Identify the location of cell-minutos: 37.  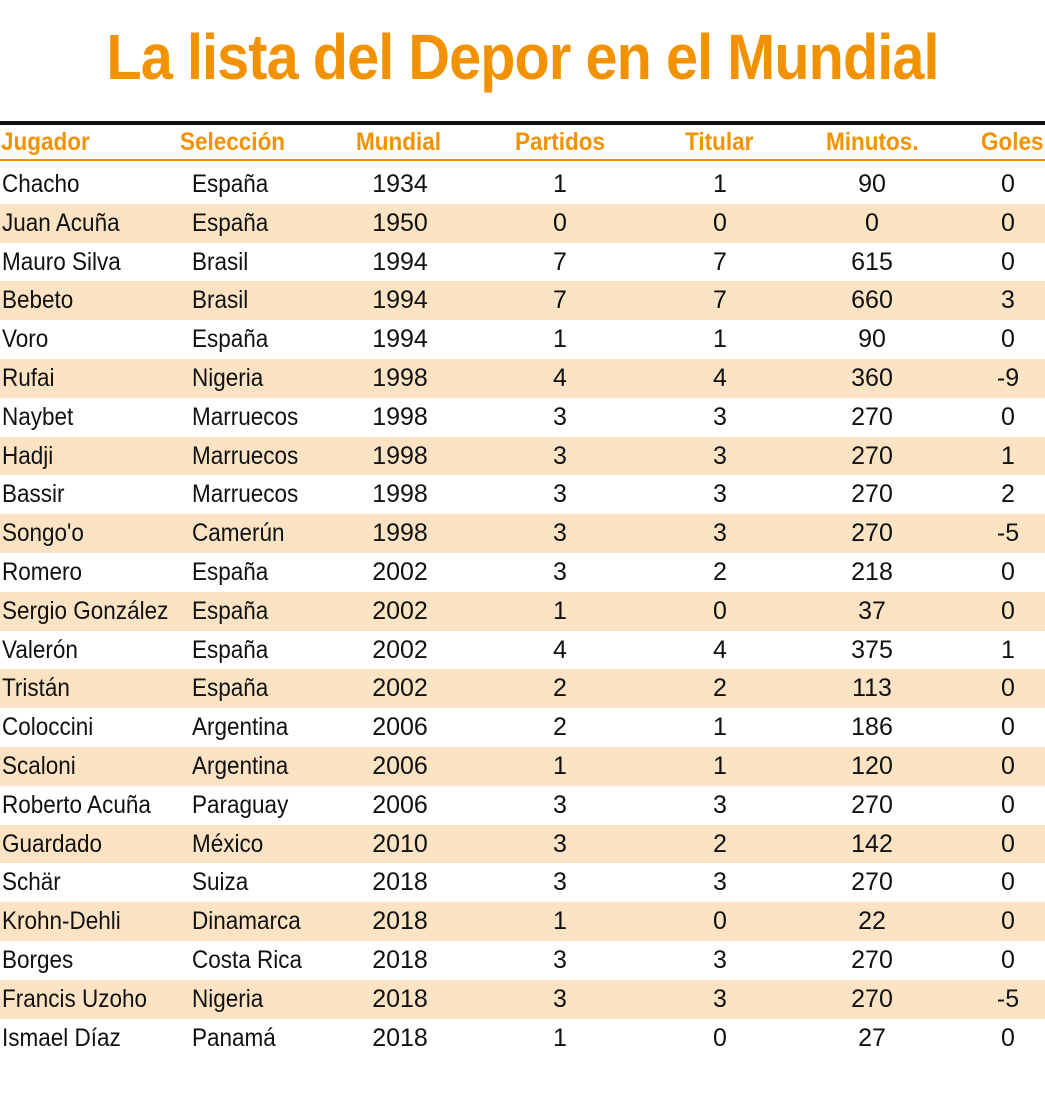
(872, 610).